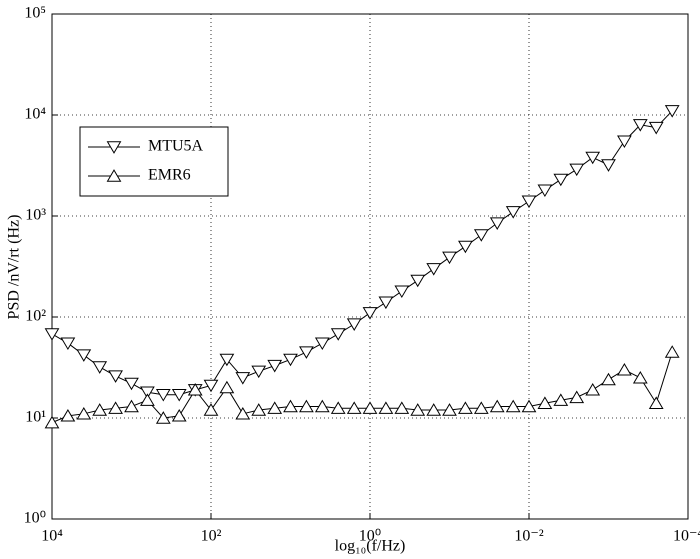 The height and width of the screenshot is (559, 700). Describe the element at coordinates (211, 536) in the screenshot. I see `x-tick-label: 10²` at that location.